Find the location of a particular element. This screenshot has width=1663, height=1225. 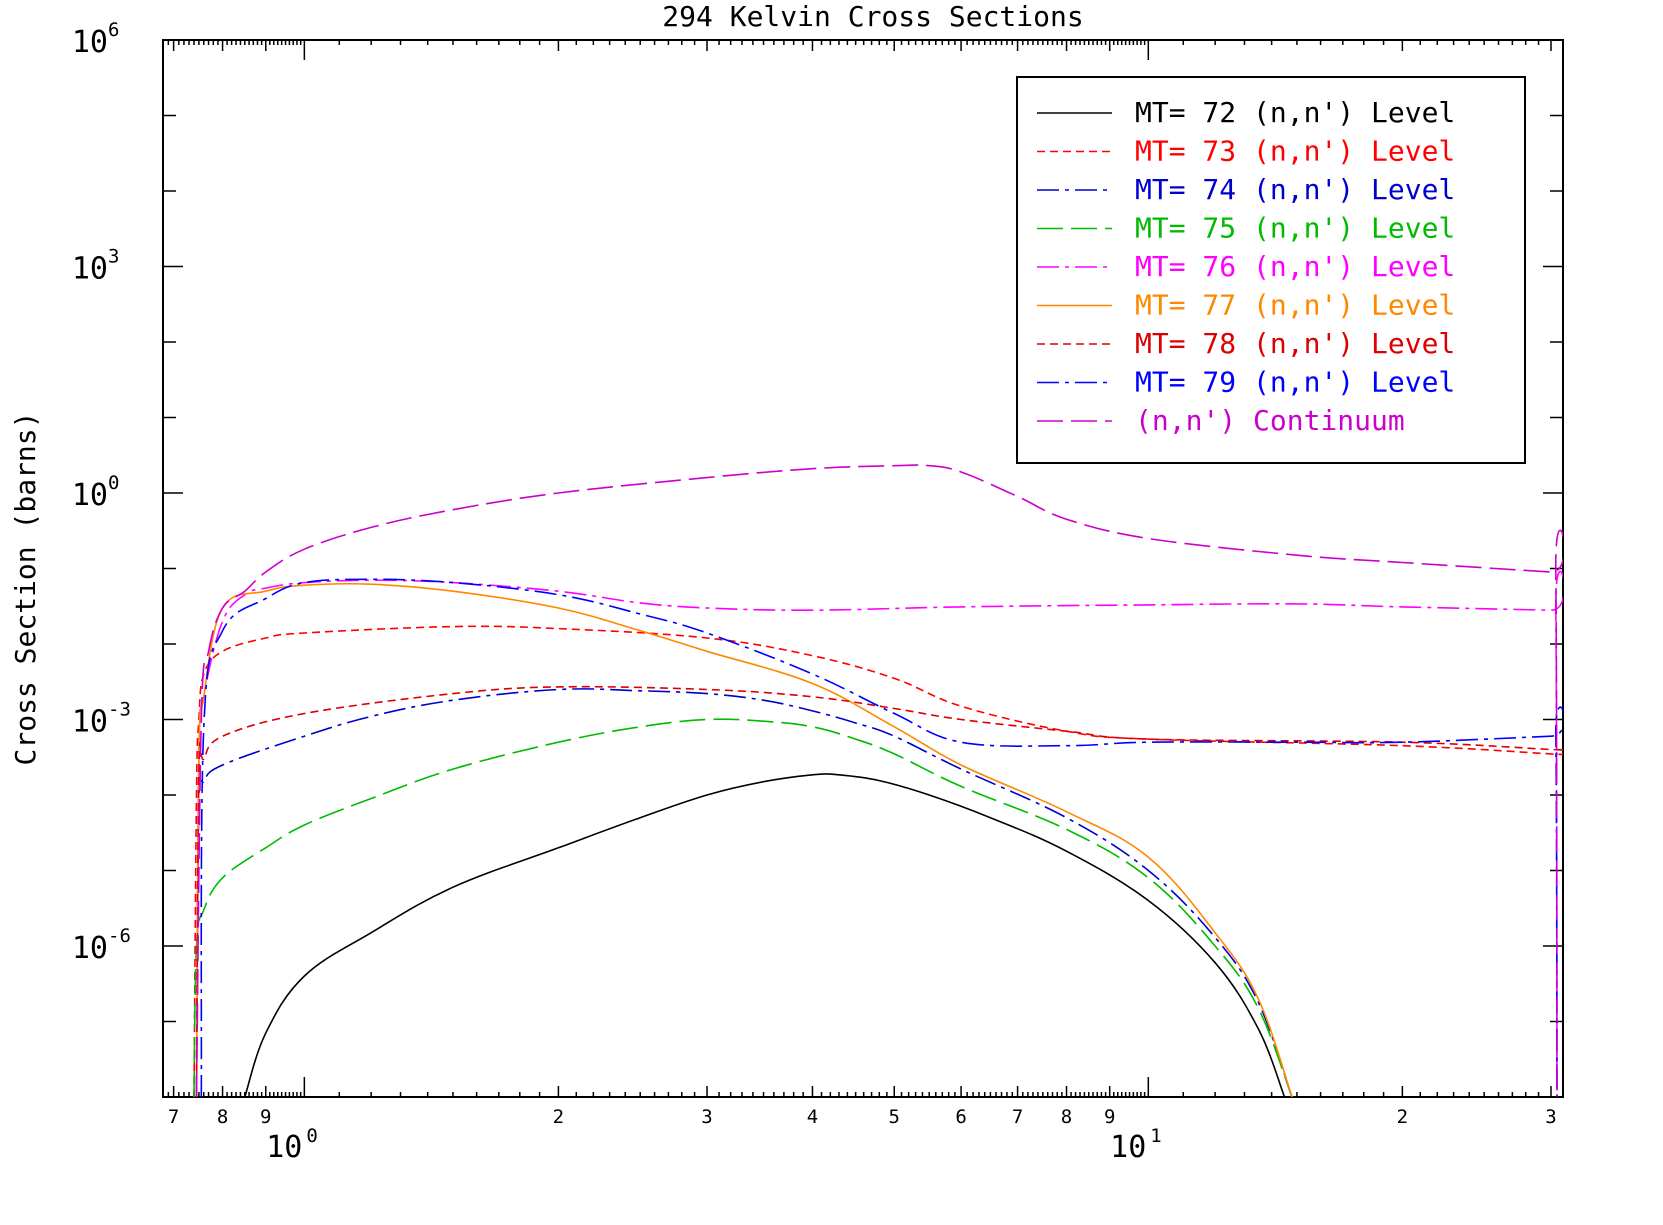

x-minor-label: 5 is located at coordinates (894, 1117).